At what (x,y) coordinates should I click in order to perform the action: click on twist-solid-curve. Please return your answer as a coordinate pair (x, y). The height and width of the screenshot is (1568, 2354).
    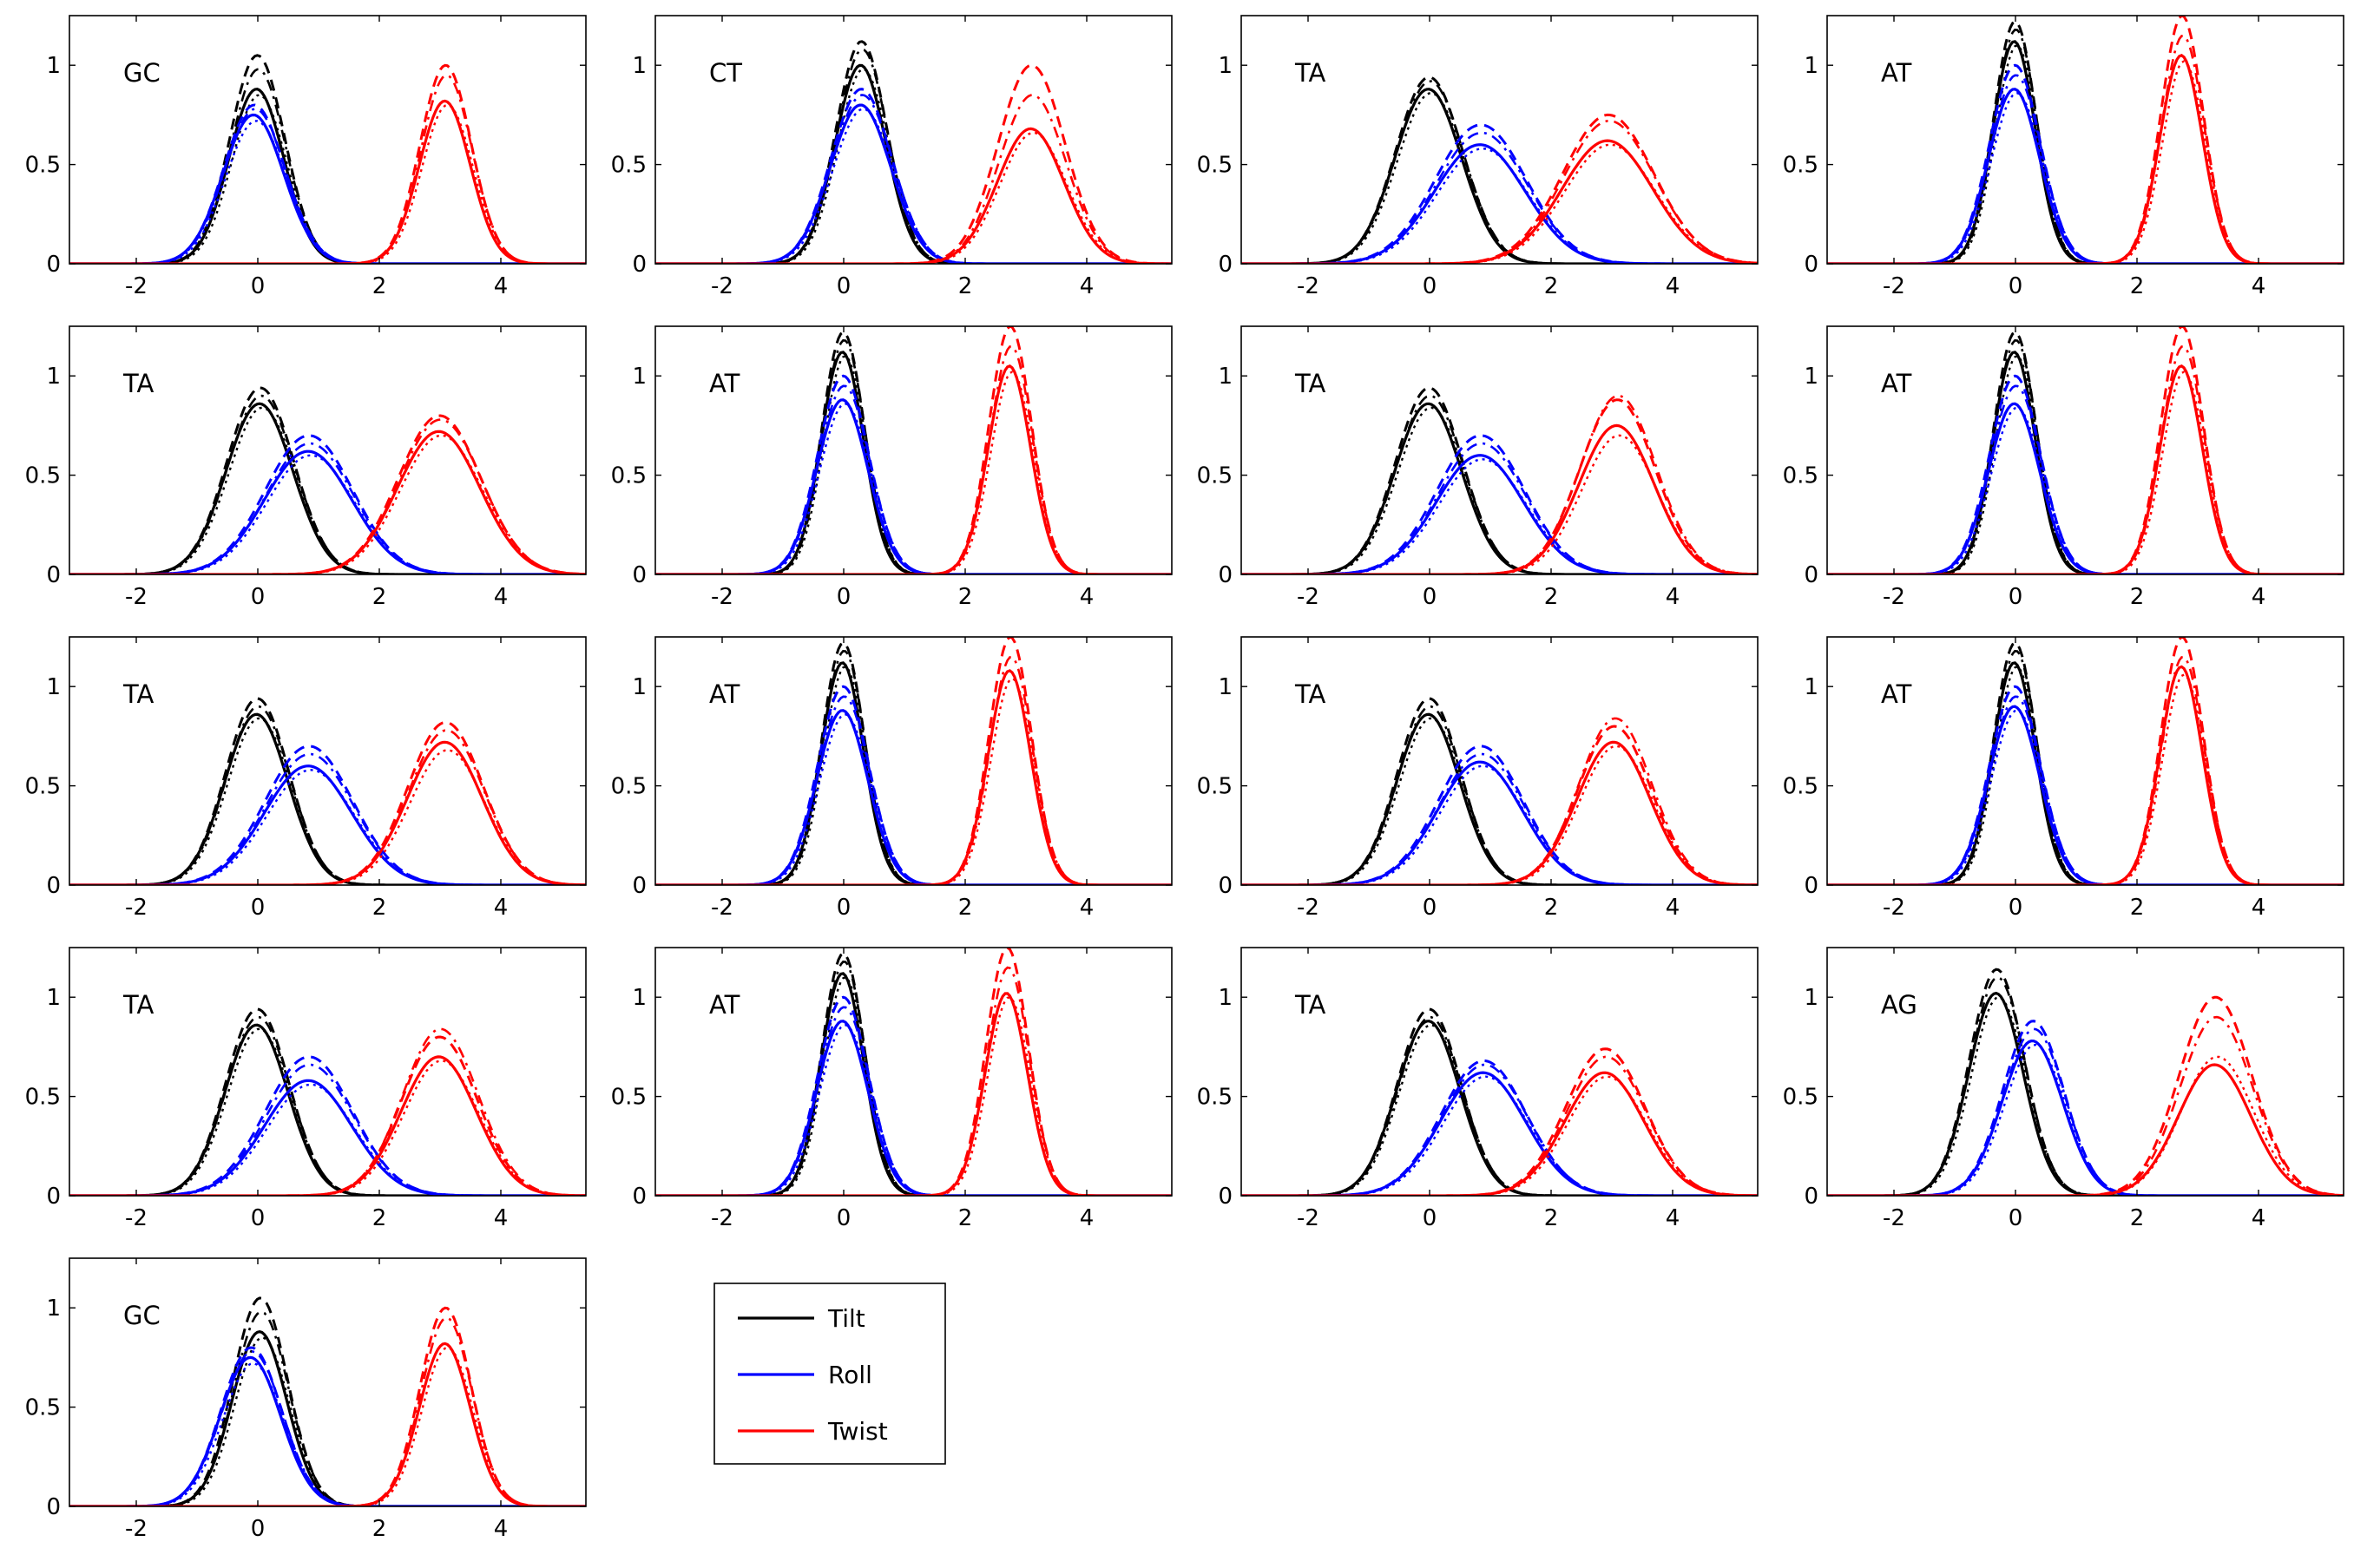
    Looking at the image, I should click on (327, 181).